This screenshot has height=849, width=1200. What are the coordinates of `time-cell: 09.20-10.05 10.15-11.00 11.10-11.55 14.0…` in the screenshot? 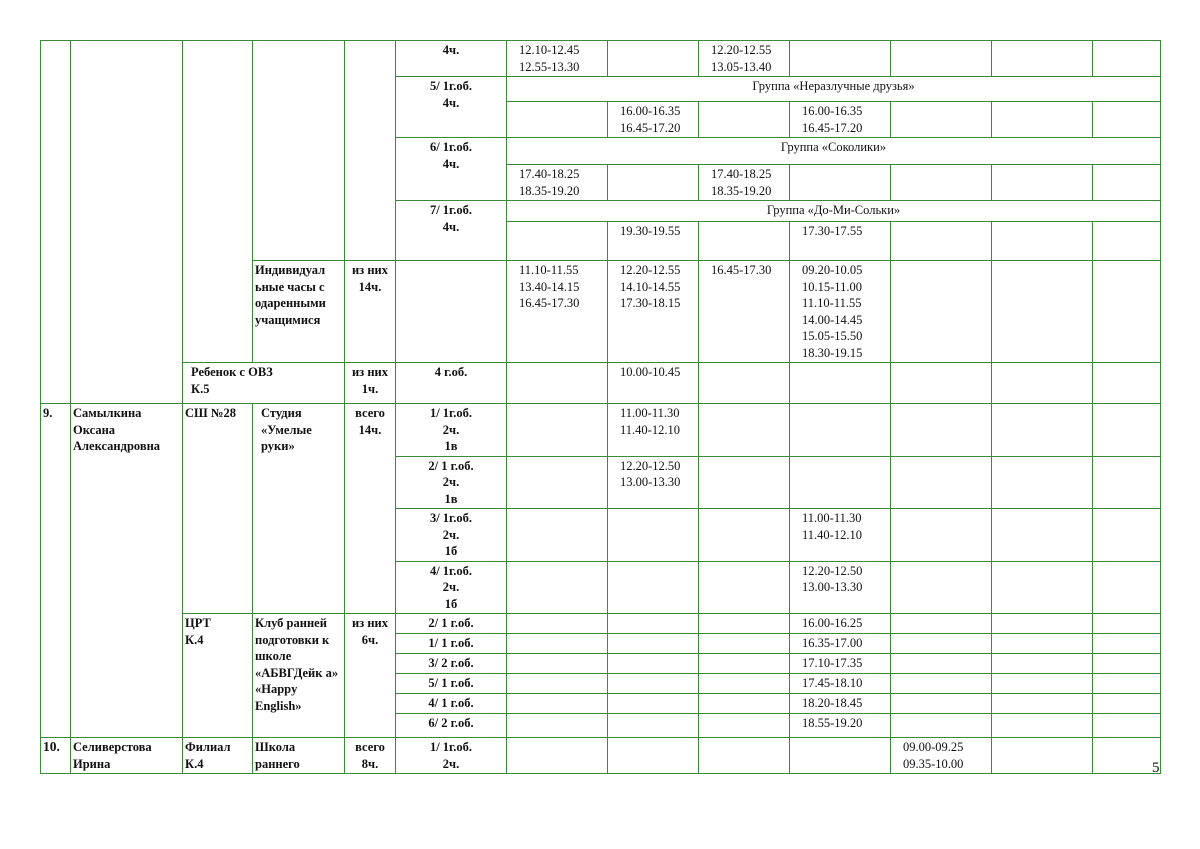 It's located at (840, 311).